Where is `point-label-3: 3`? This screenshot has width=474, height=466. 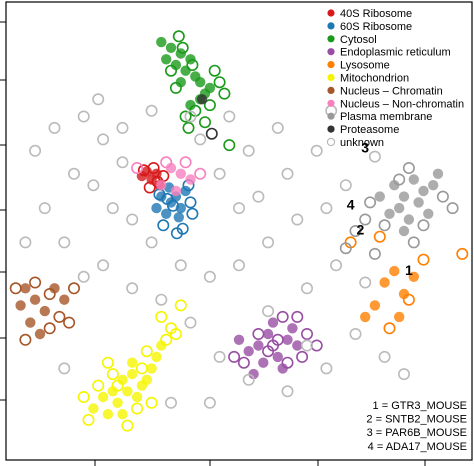
point-label-3: 3 is located at coordinates (365, 147).